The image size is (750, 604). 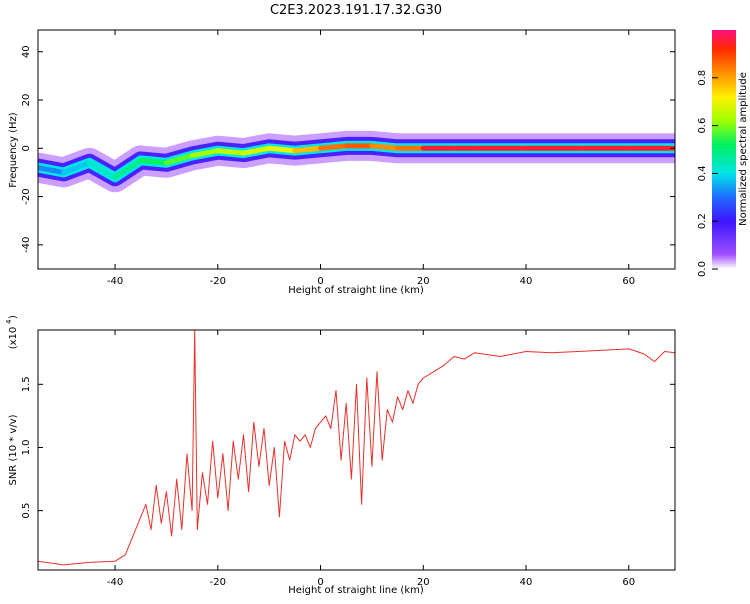 What do you see at coordinates (26, 511) in the screenshot?
I see `snr-ytick-label: 0.5` at bounding box center [26, 511].